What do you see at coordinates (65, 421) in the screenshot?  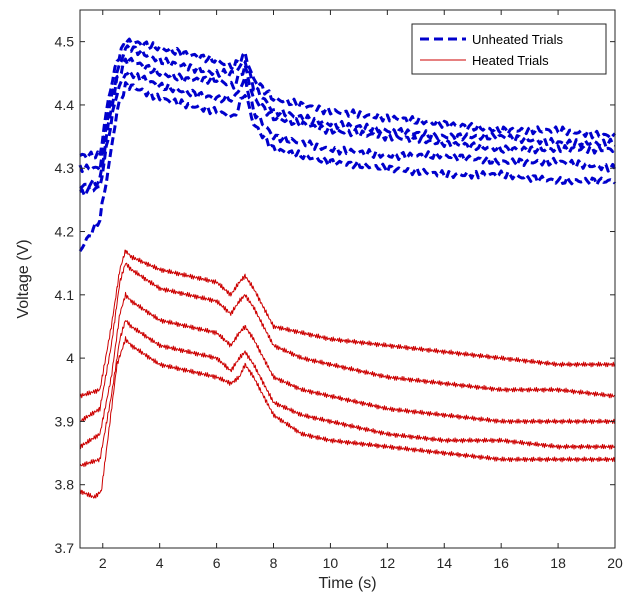 I see `y-tick-label: 3.9` at bounding box center [65, 421].